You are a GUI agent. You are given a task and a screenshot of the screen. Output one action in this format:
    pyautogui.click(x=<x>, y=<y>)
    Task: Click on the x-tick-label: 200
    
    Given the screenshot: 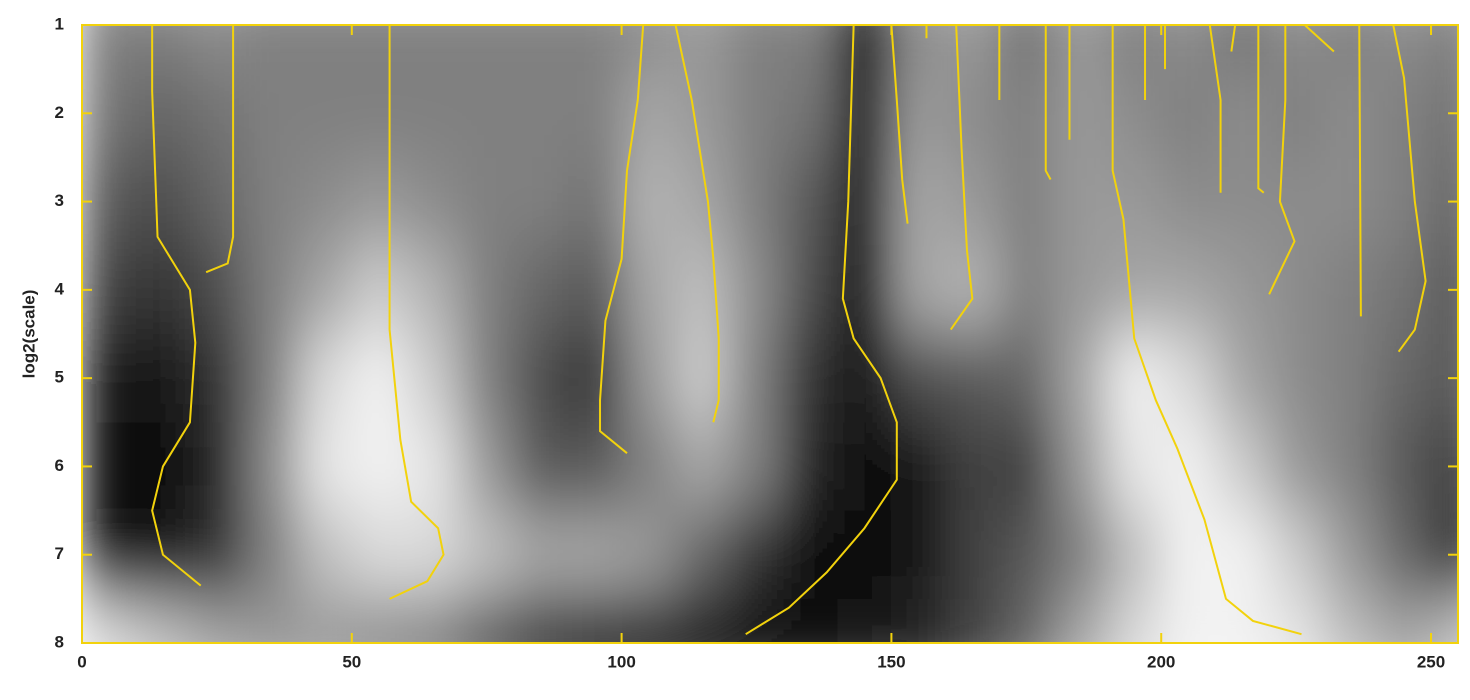 What is the action you would take?
    pyautogui.click(x=1161, y=661)
    